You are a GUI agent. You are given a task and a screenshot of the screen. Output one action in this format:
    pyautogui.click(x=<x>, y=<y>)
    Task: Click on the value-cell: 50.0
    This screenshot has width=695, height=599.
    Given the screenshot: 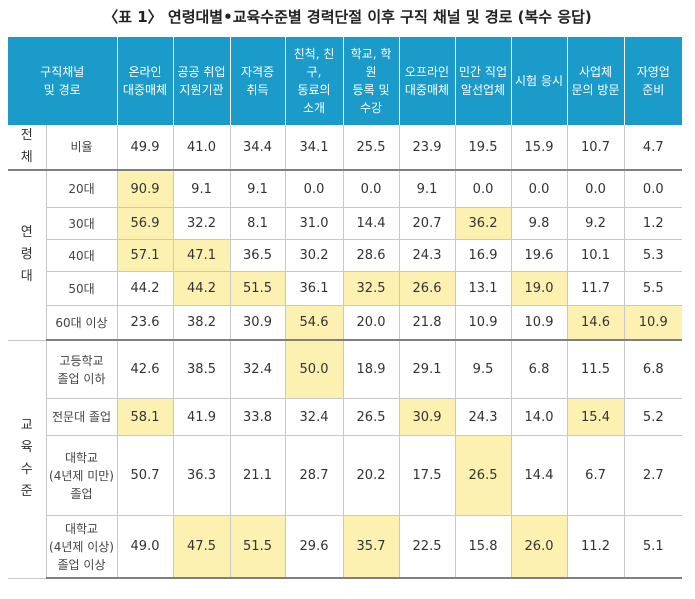 What is the action you would take?
    pyautogui.click(x=314, y=369)
    